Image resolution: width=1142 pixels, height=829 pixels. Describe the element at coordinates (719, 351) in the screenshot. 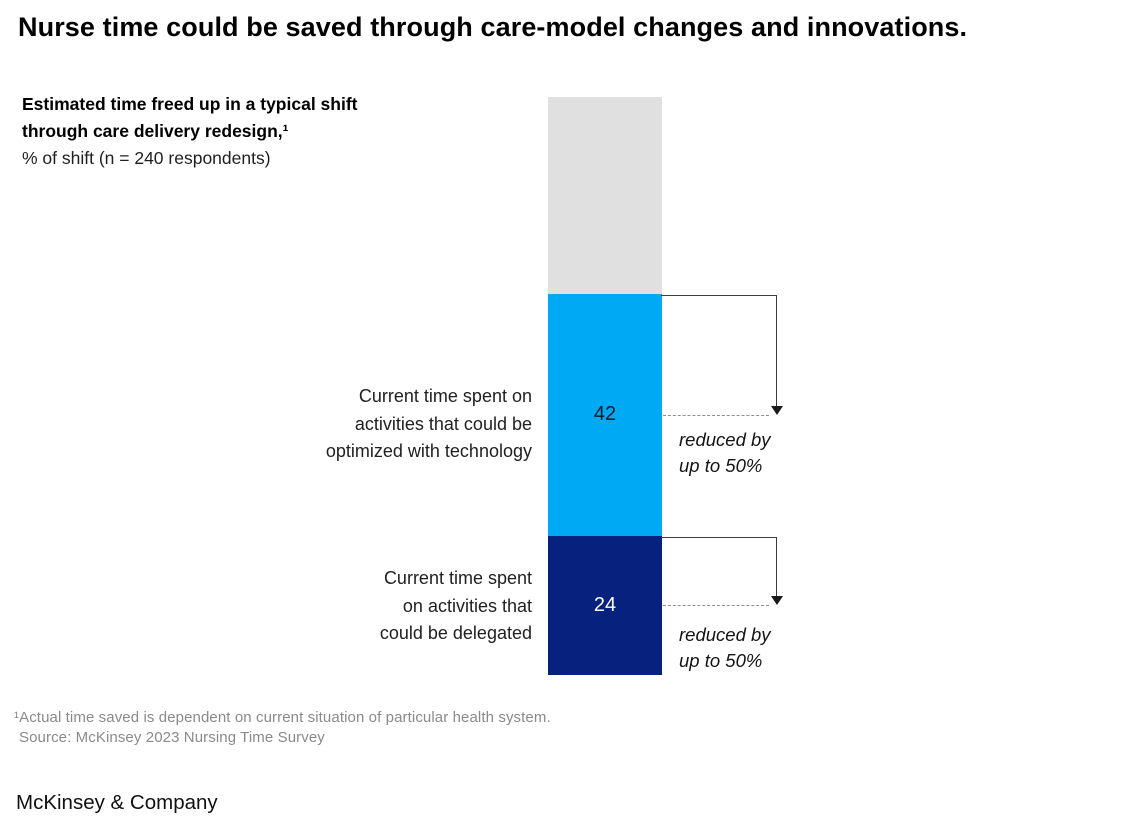

I see `reduction-bracket-optimizable` at that location.